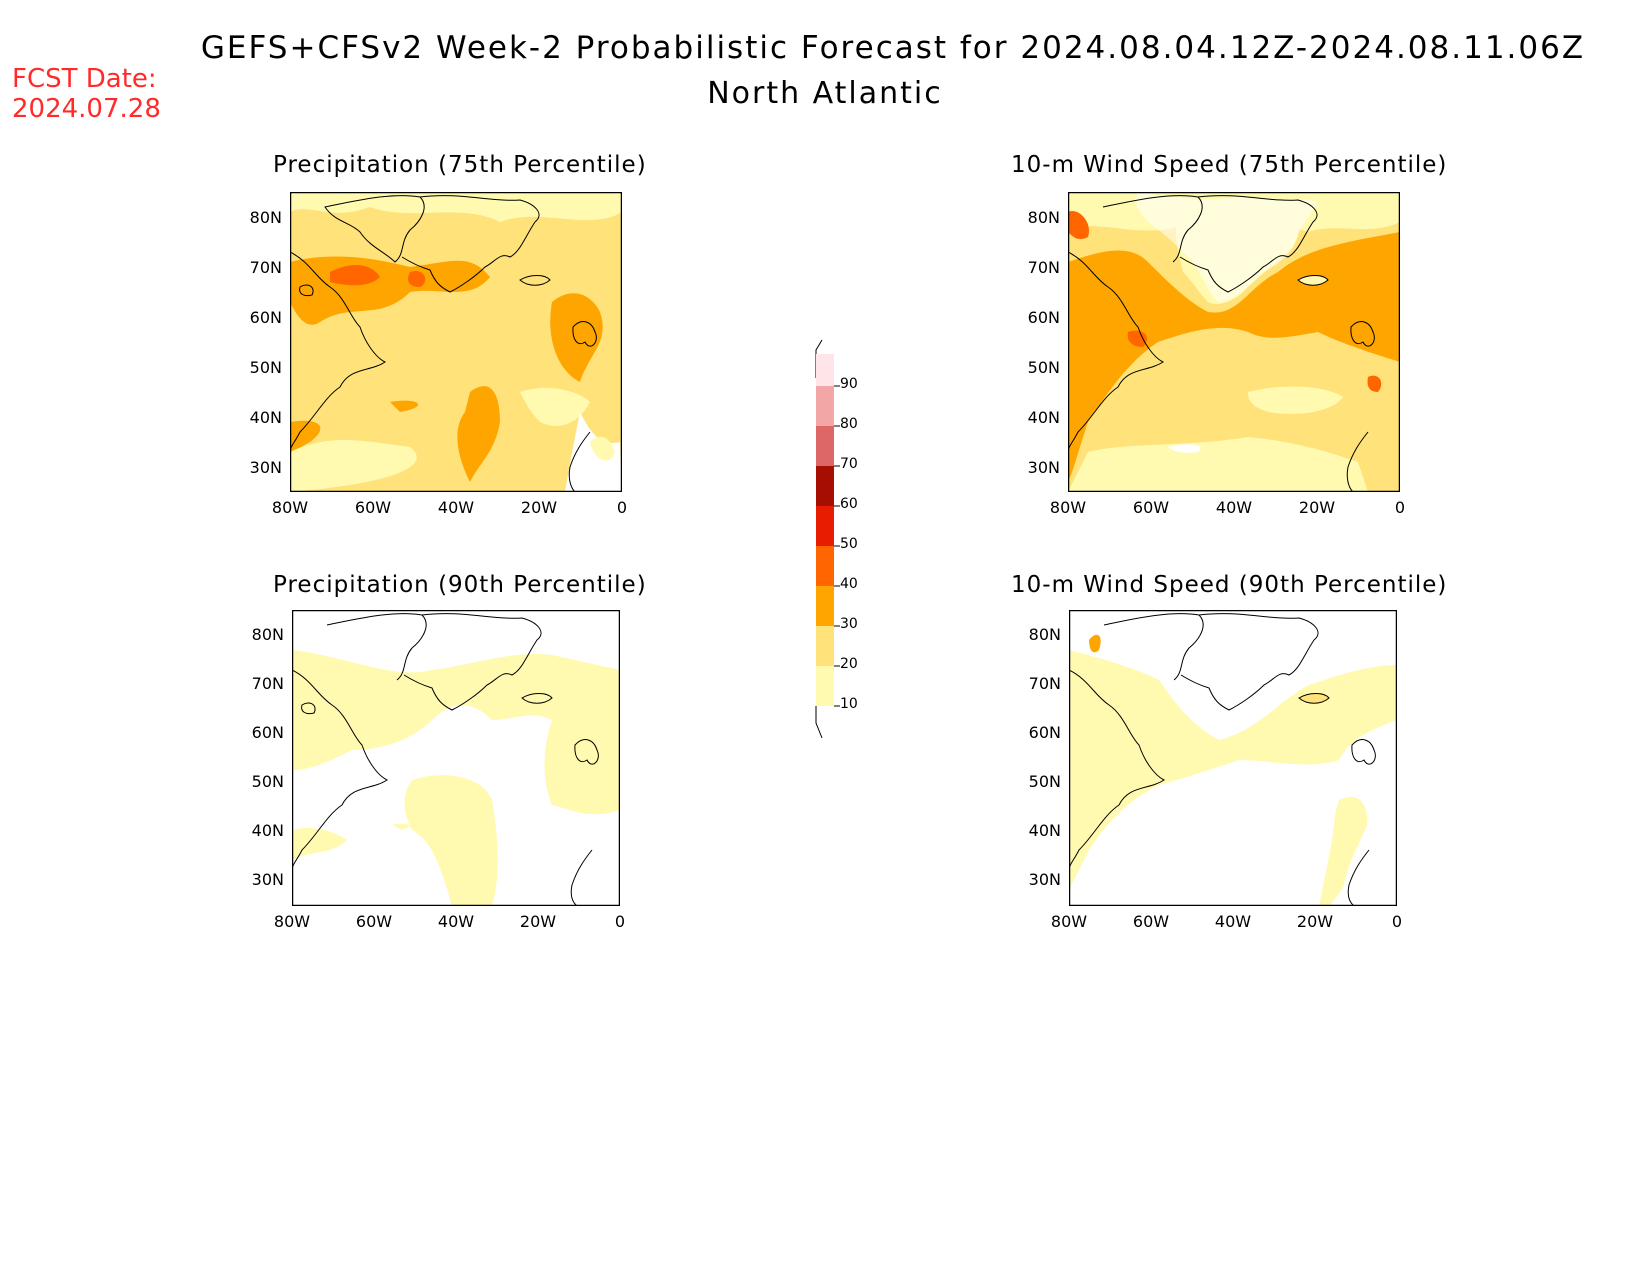  What do you see at coordinates (849, 624) in the screenshot?
I see `colorbar-label: 30` at bounding box center [849, 624].